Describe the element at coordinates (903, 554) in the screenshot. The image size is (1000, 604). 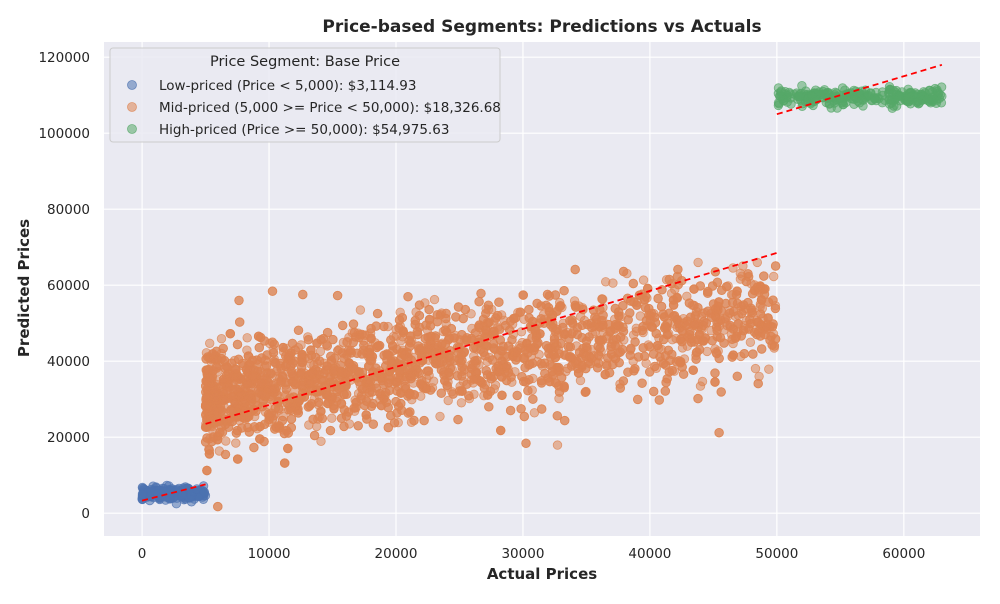
I see `x-tick-label: 60000` at that location.